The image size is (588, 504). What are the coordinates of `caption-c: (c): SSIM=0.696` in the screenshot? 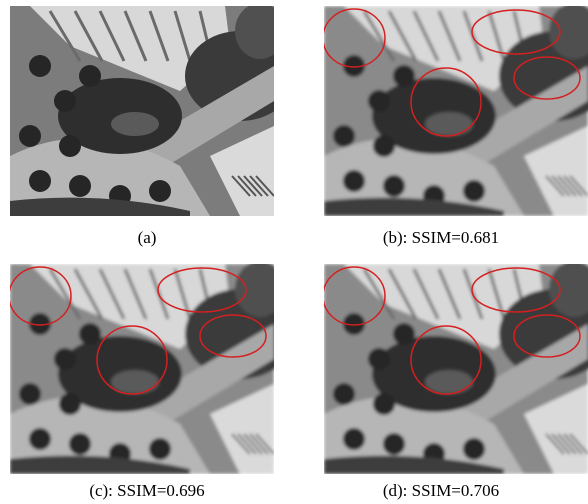 It's located at (147, 490).